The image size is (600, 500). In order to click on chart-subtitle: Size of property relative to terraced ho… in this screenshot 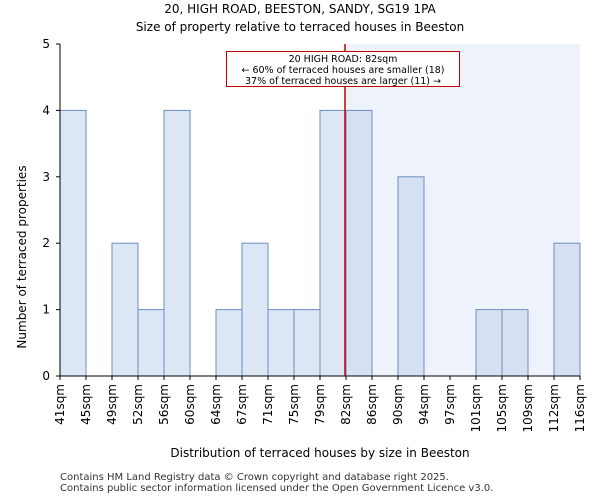, I will do `click(300, 27)`.